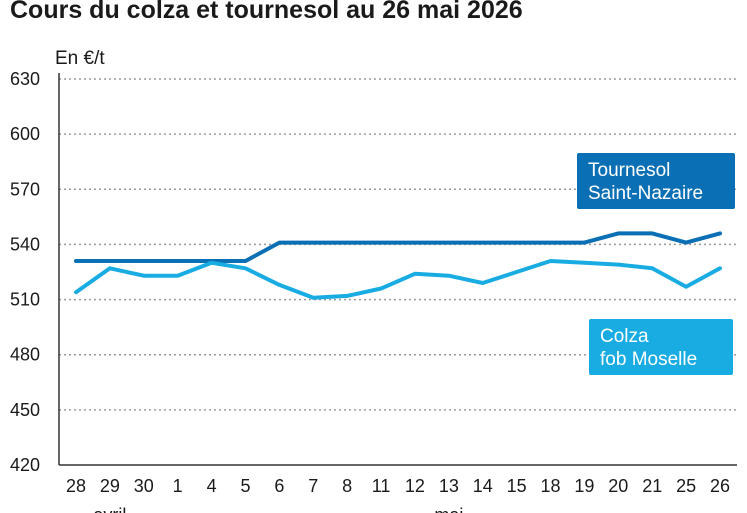 Image resolution: width=747 pixels, height=513 pixels. Describe the element at coordinates (449, 486) in the screenshot. I see `x-tick-label: 13` at that location.